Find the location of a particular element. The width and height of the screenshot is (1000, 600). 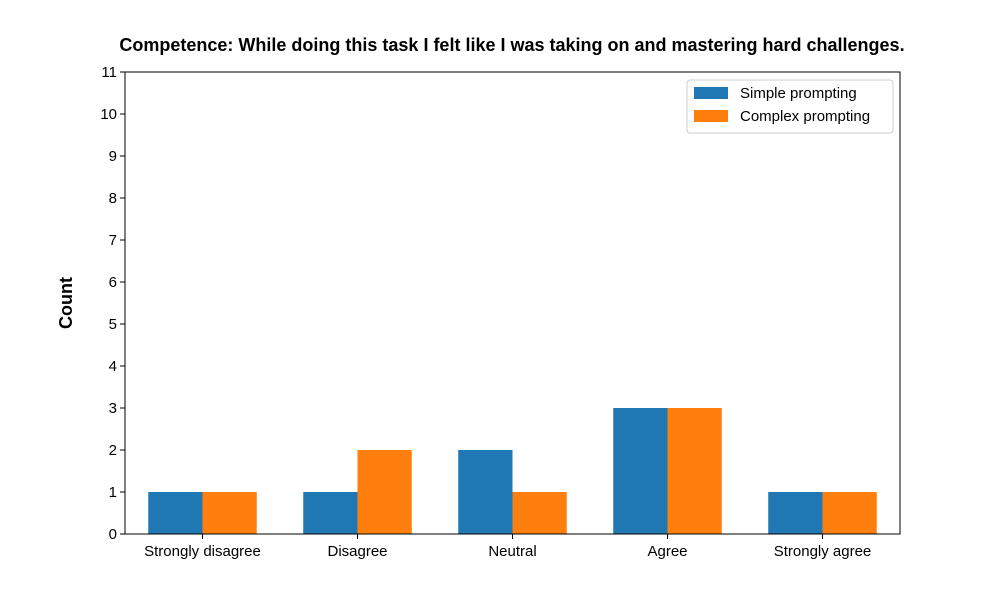

y-tick-label: 9 is located at coordinates (113, 156).